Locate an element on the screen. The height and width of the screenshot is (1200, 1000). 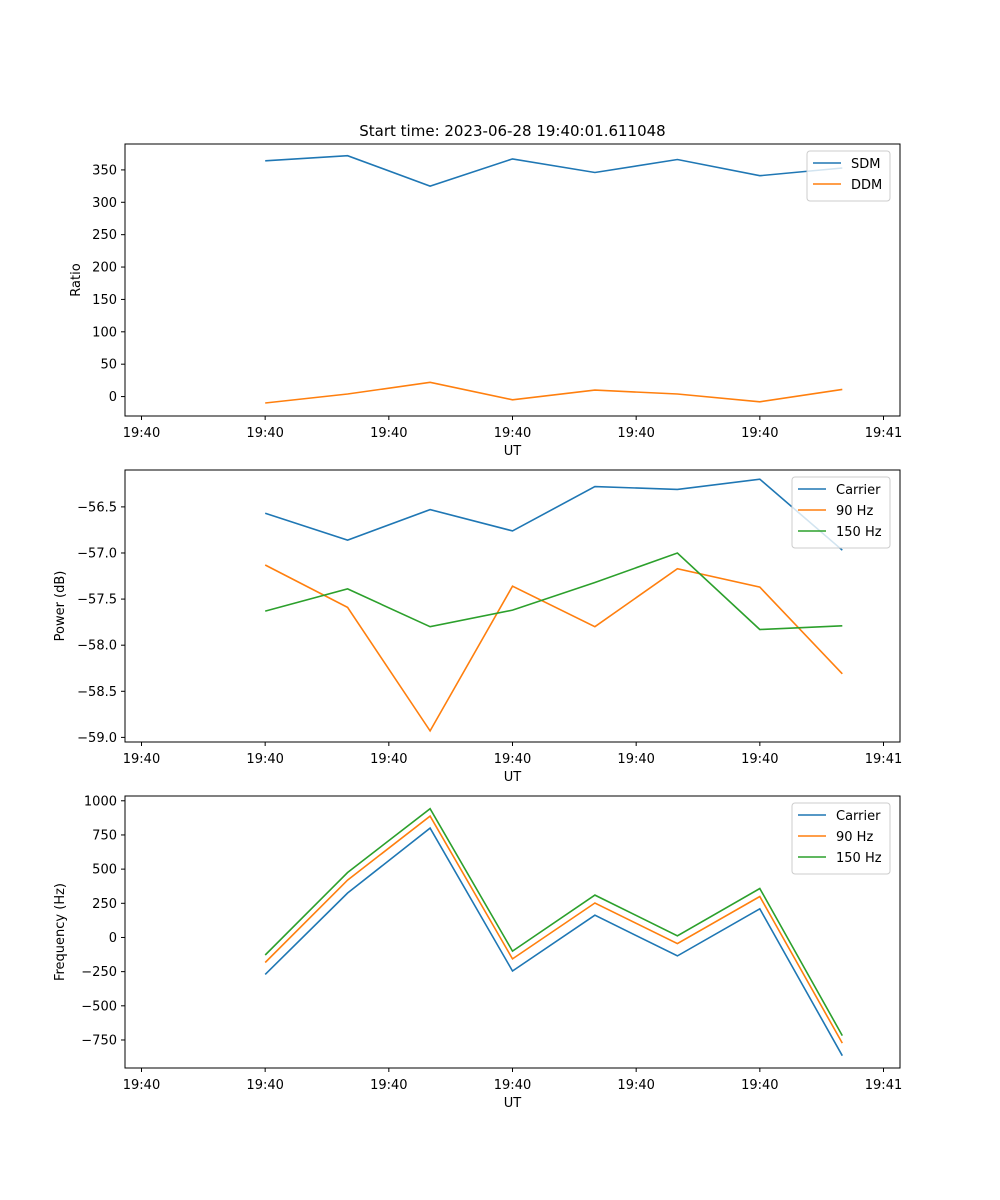
chart-0-legend-label: DDM is located at coordinates (866, 185).